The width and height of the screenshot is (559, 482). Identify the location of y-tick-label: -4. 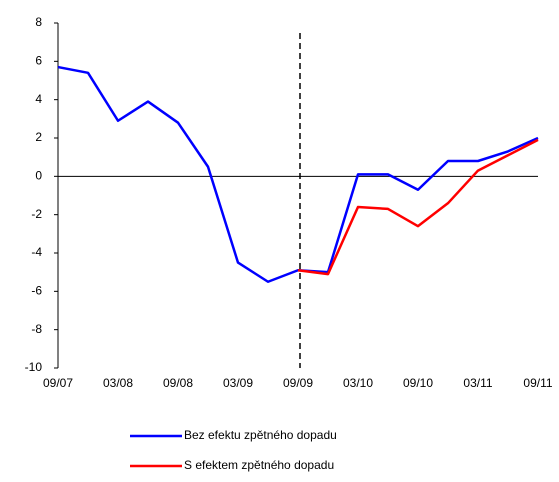
(36, 252).